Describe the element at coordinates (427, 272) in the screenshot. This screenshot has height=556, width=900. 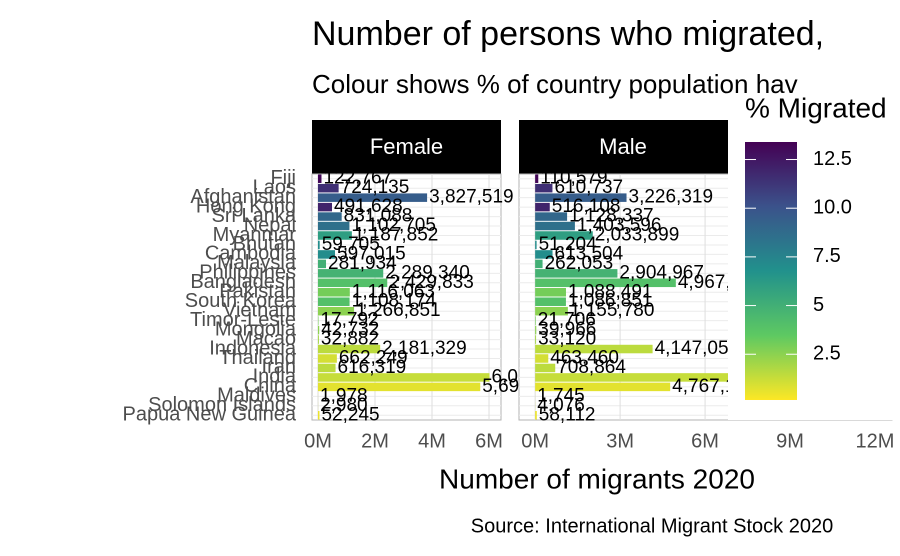
I see `value-label: 2,289,340` at that location.